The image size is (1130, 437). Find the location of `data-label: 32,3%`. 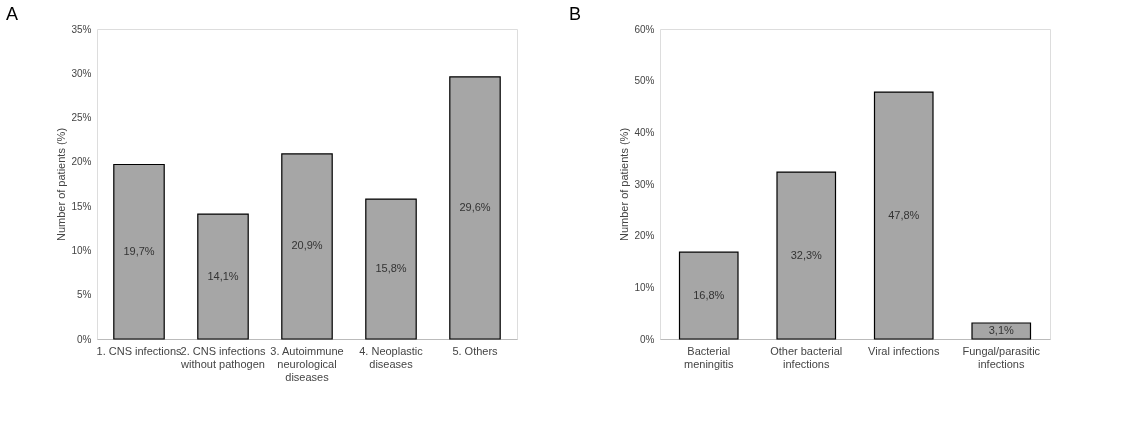

data-label: 32,3% is located at coordinates (806, 254).